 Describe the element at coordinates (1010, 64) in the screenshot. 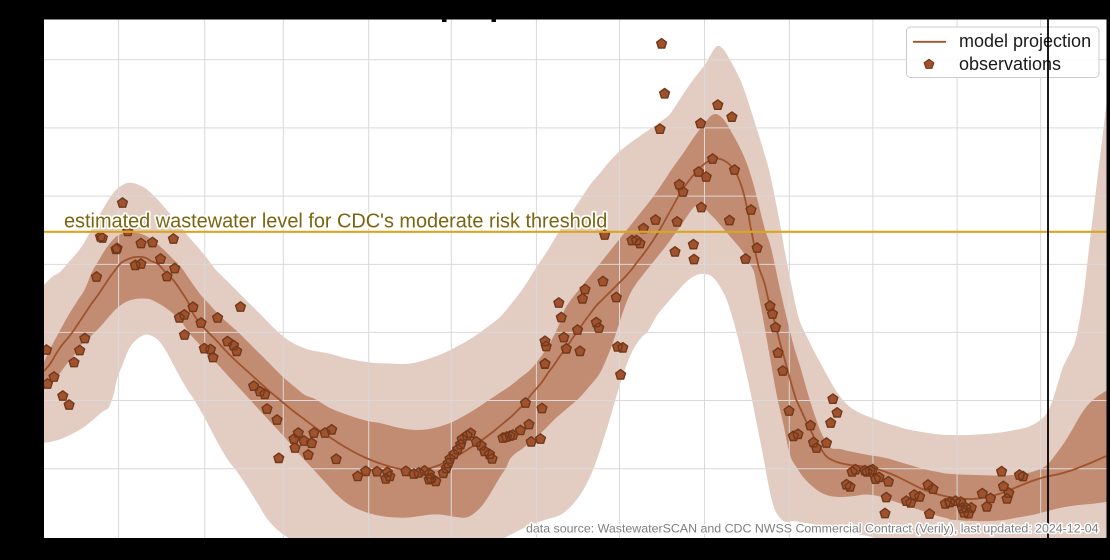

I see `svg-text: observations` at that location.